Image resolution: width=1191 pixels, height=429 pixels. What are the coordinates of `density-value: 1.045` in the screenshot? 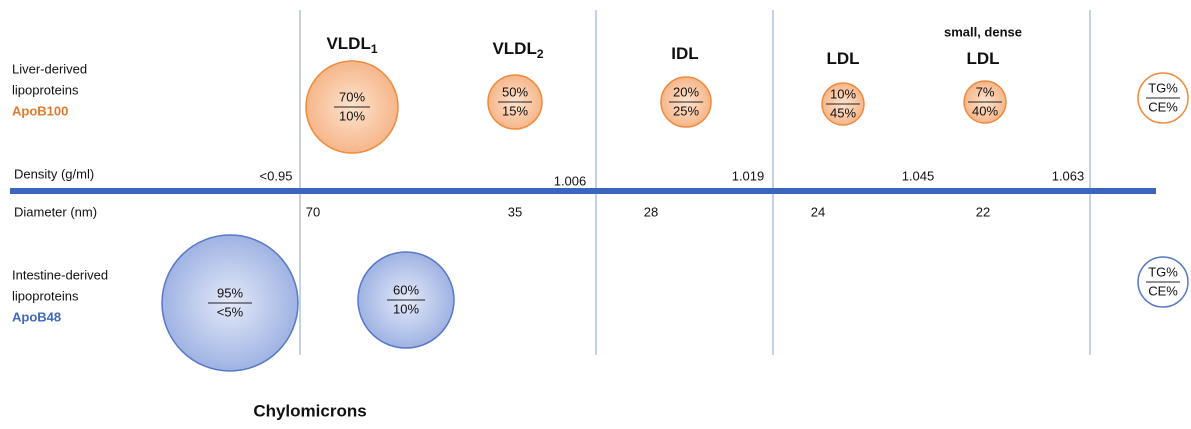 It's located at (918, 175).